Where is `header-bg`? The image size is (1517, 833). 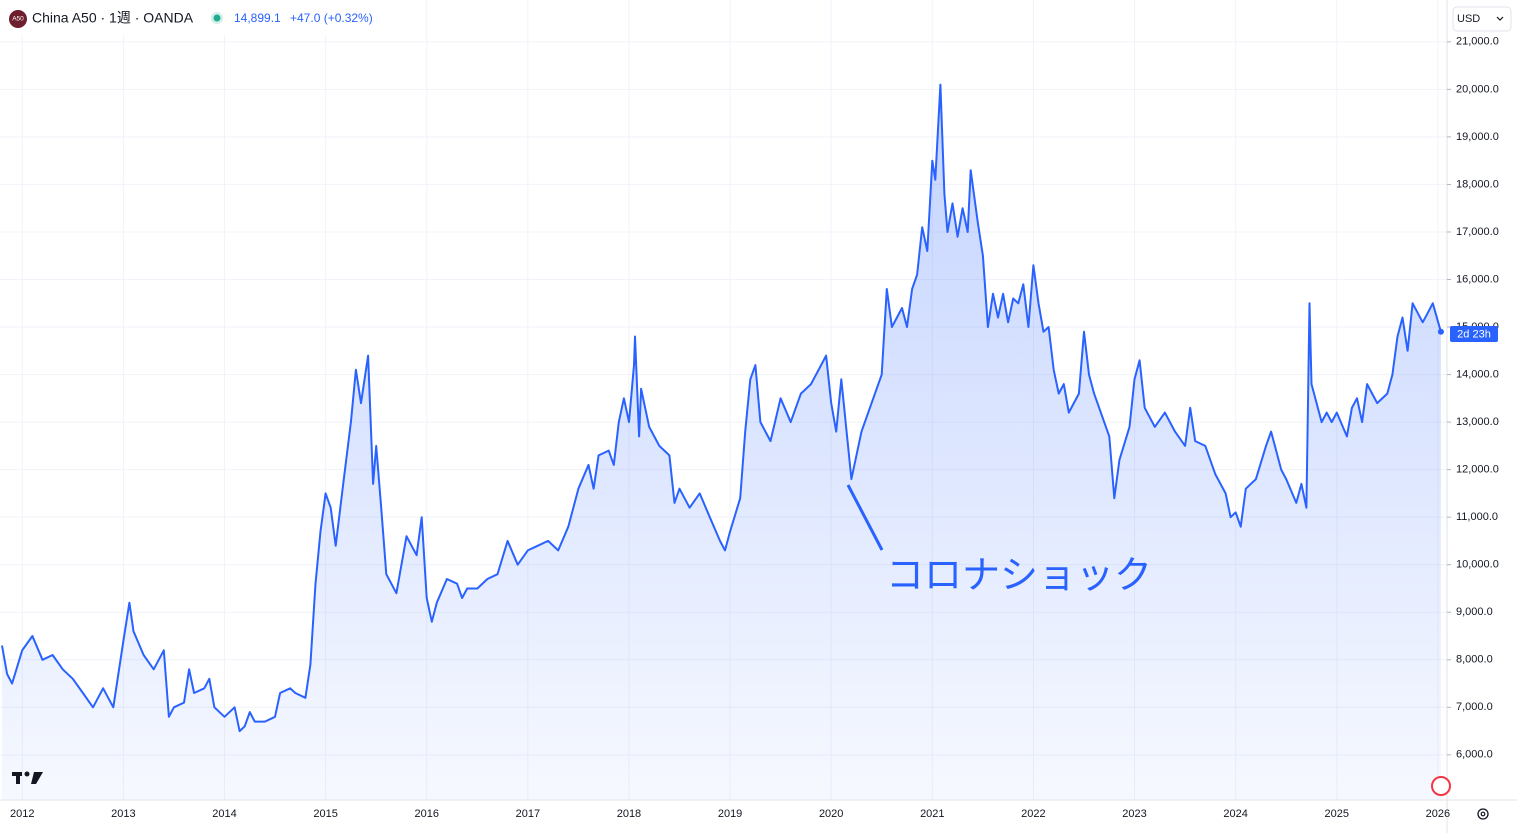 header-bg is located at coordinates (200, 18).